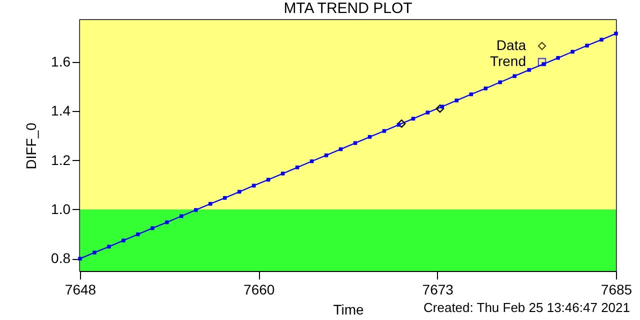 The height and width of the screenshot is (320, 640). I want to click on legend-label: Trend, so click(508, 61).